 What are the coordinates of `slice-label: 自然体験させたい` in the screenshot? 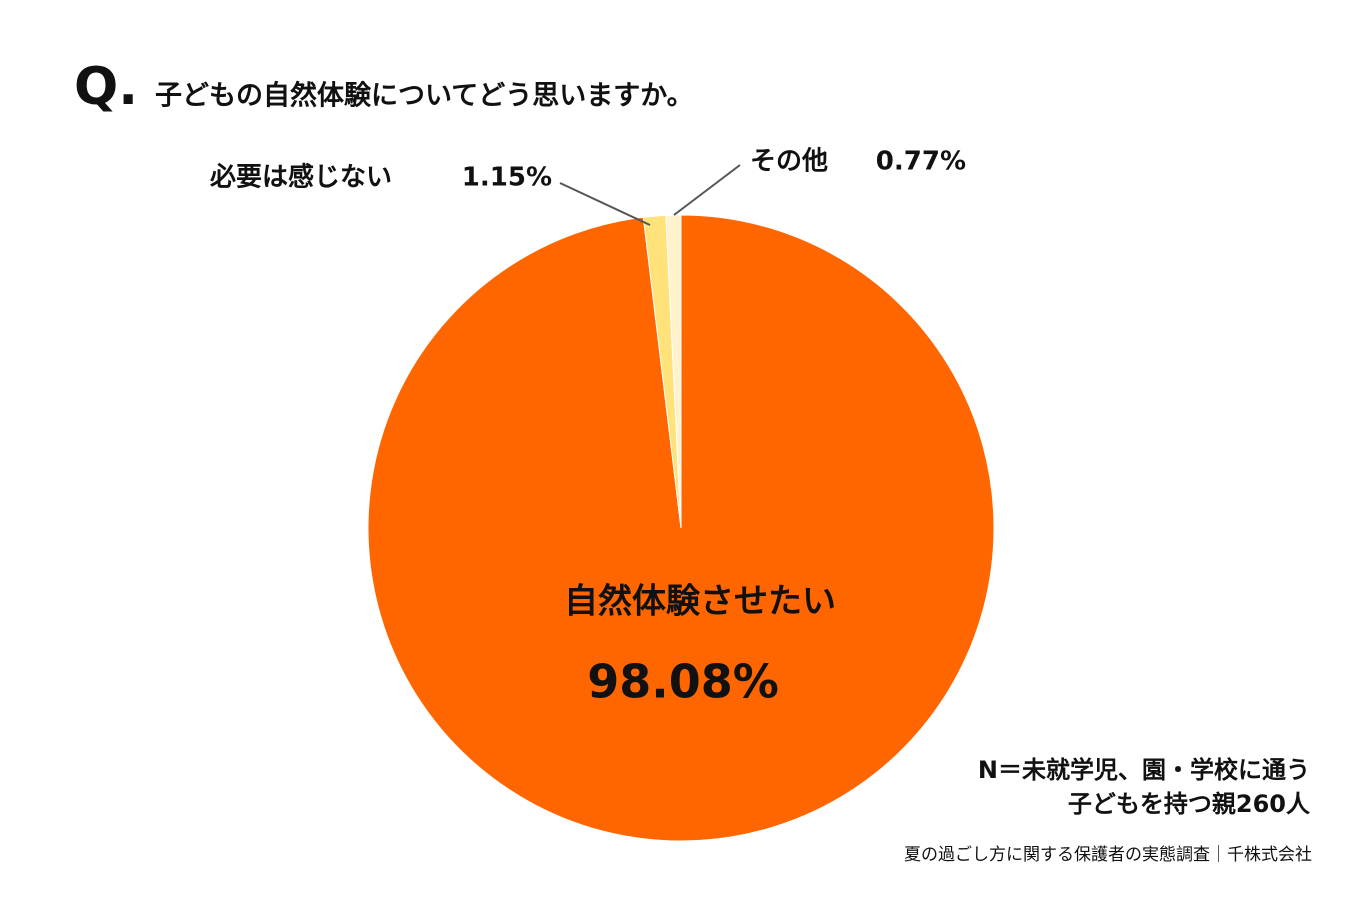 It's located at (700, 602).